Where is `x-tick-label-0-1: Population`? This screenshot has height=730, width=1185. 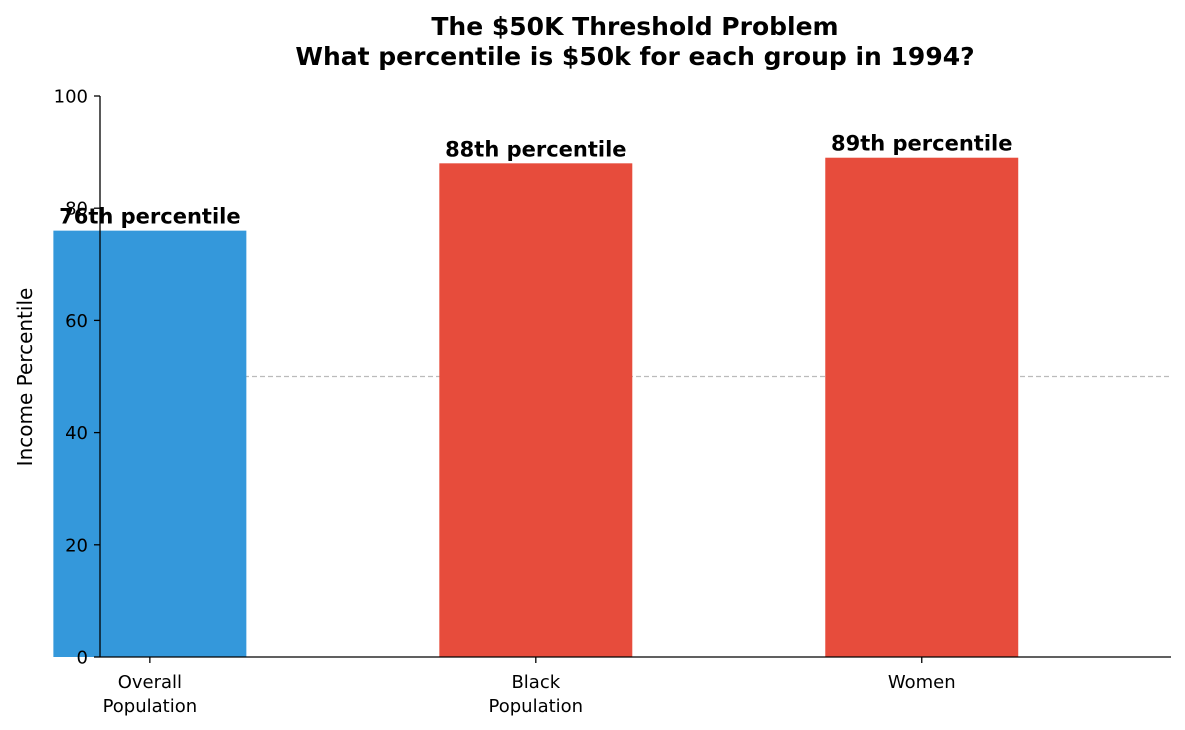 x-tick-label-0-1: Population is located at coordinates (150, 706).